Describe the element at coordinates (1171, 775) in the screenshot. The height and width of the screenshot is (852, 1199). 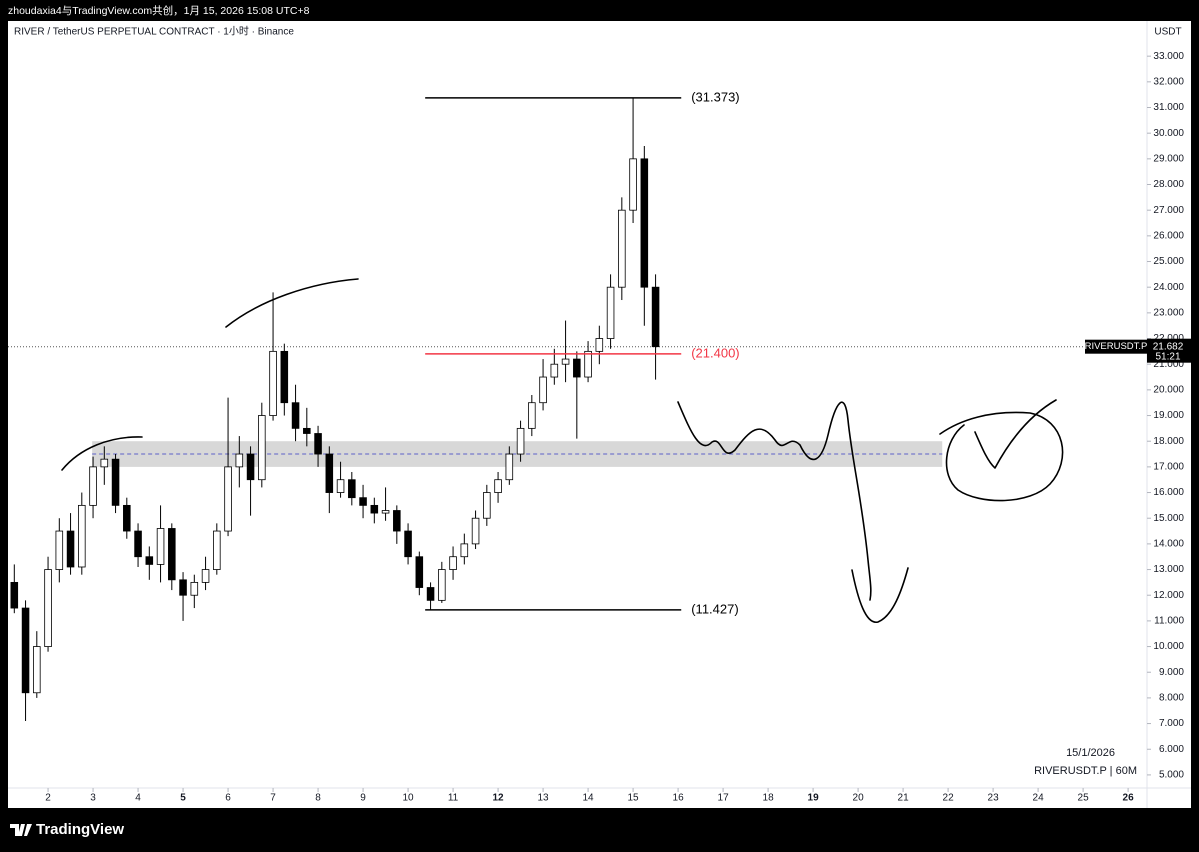
I see `y-tick-label: 5.000` at that location.